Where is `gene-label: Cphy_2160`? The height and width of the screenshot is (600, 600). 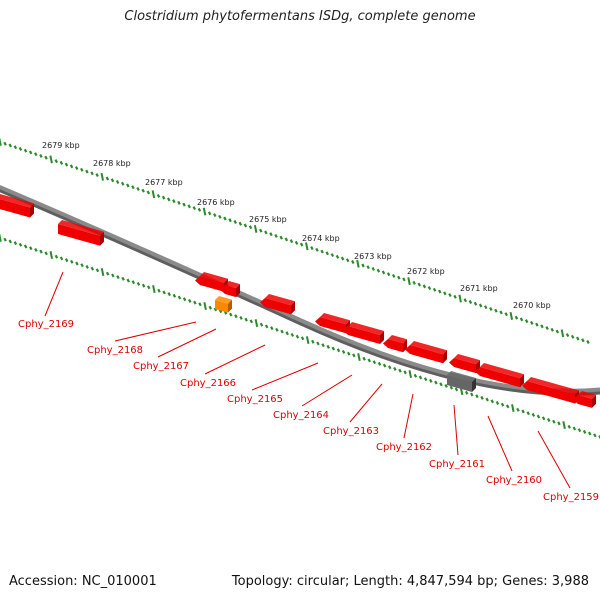 gene-label: Cphy_2160 is located at coordinates (514, 480).